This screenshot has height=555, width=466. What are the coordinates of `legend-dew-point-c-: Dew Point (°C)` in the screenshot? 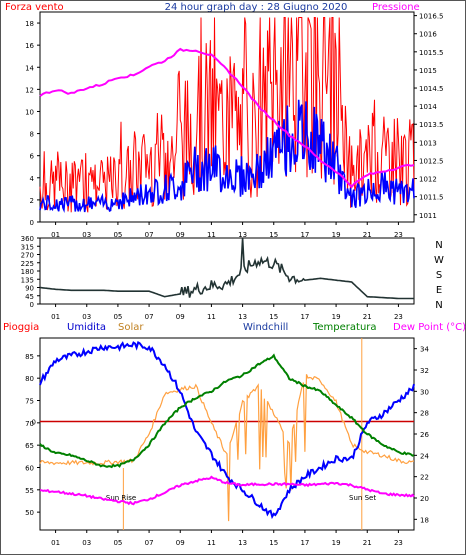 It's located at (429, 327).